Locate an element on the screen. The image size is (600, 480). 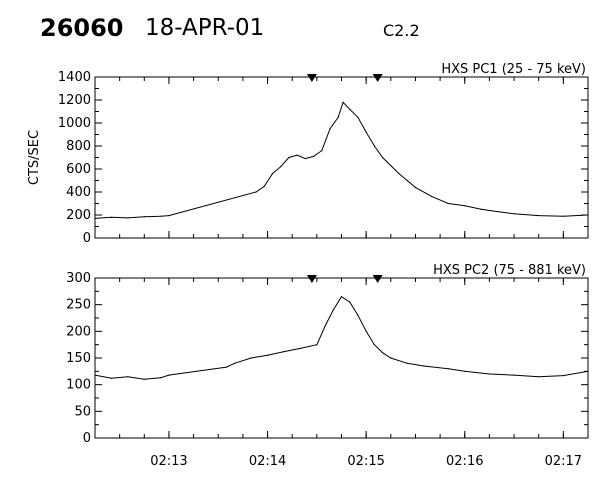
x-tick-label: 02:14 is located at coordinates (267, 461).